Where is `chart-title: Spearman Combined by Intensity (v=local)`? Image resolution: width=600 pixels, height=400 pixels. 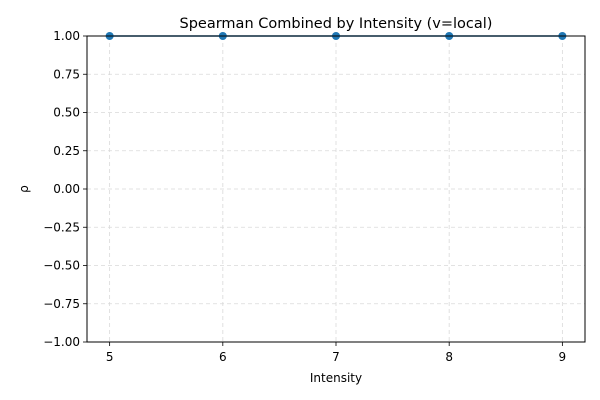
chart-title: Spearman Combined by Intensity (v=local) is located at coordinates (336, 24).